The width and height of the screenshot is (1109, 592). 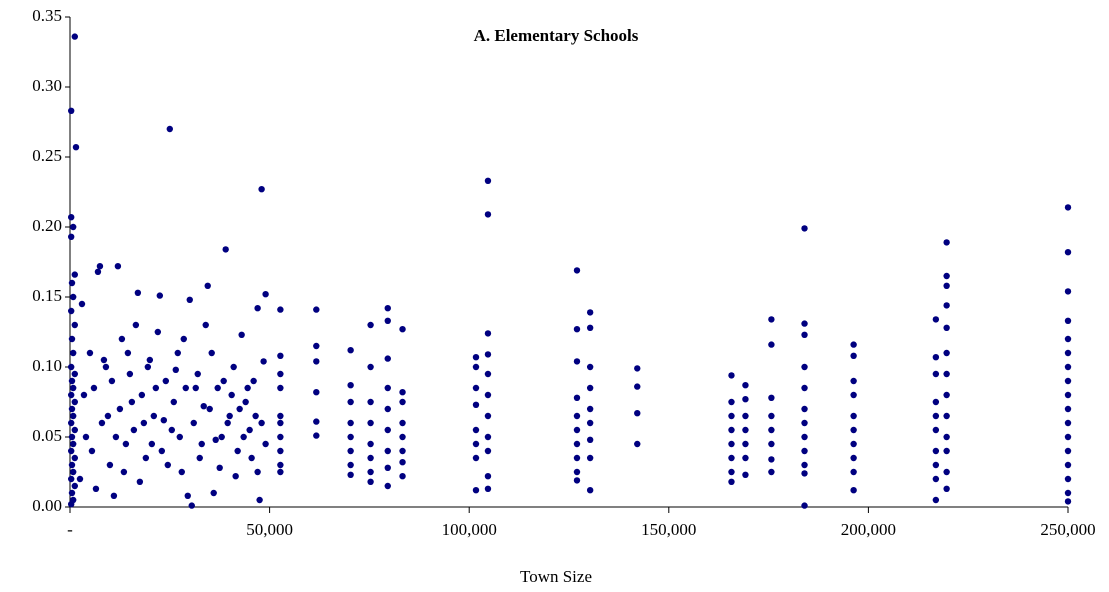 I want to click on x-tick-label: -, so click(x=70, y=529).